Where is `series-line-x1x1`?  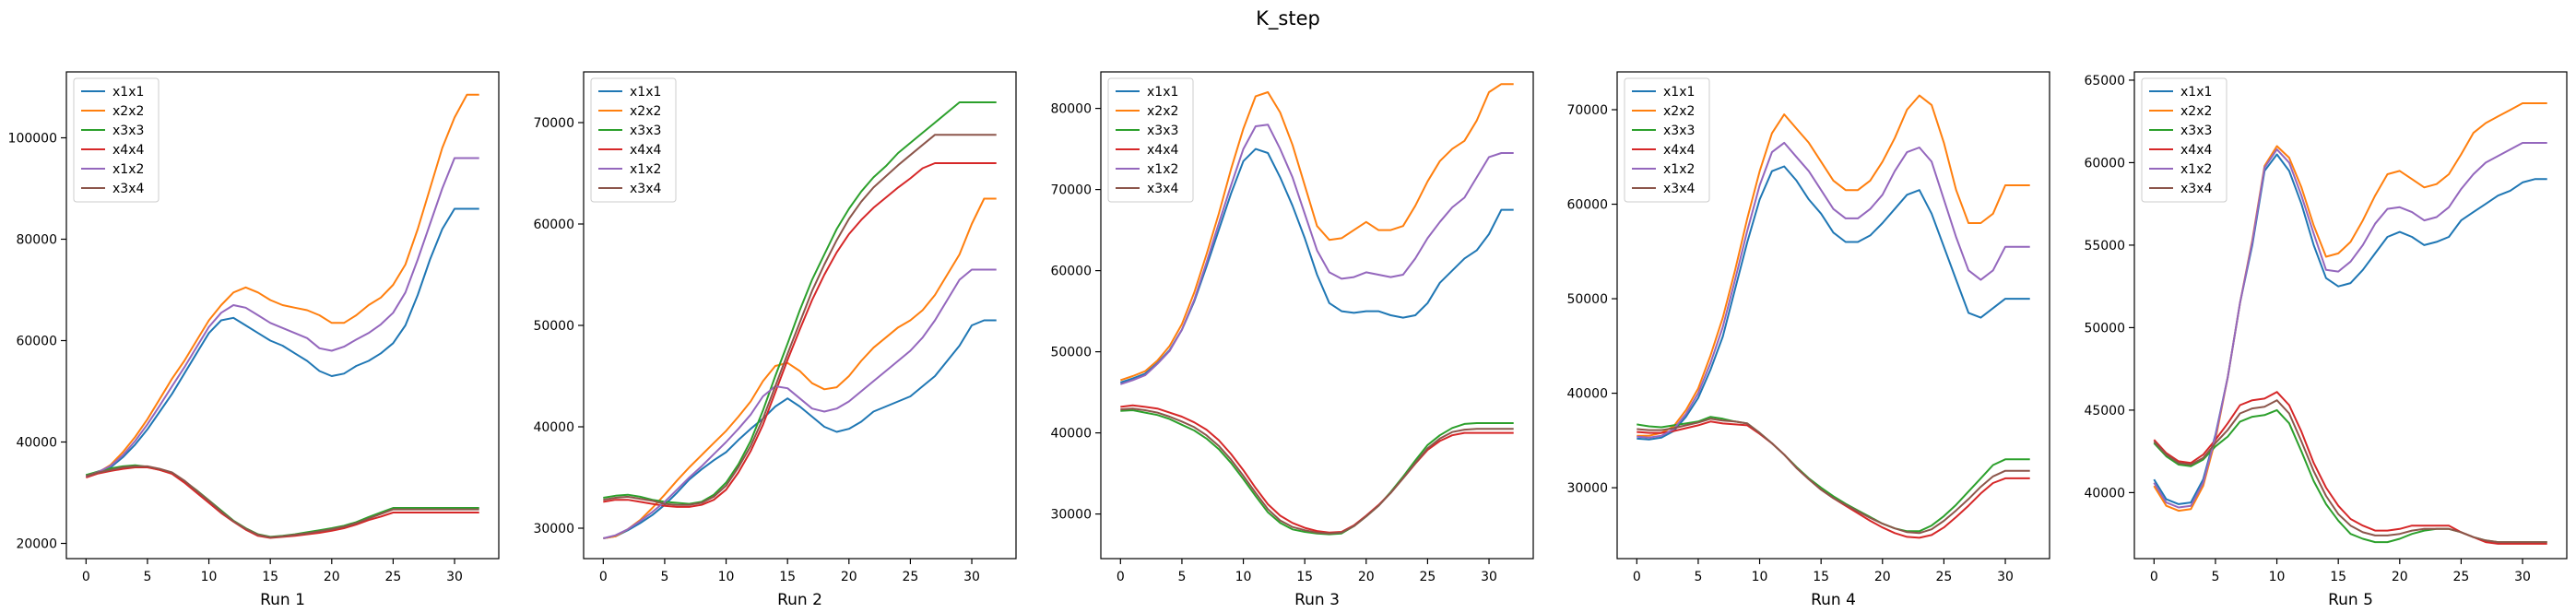 series-line-x1x1 is located at coordinates (800, 429).